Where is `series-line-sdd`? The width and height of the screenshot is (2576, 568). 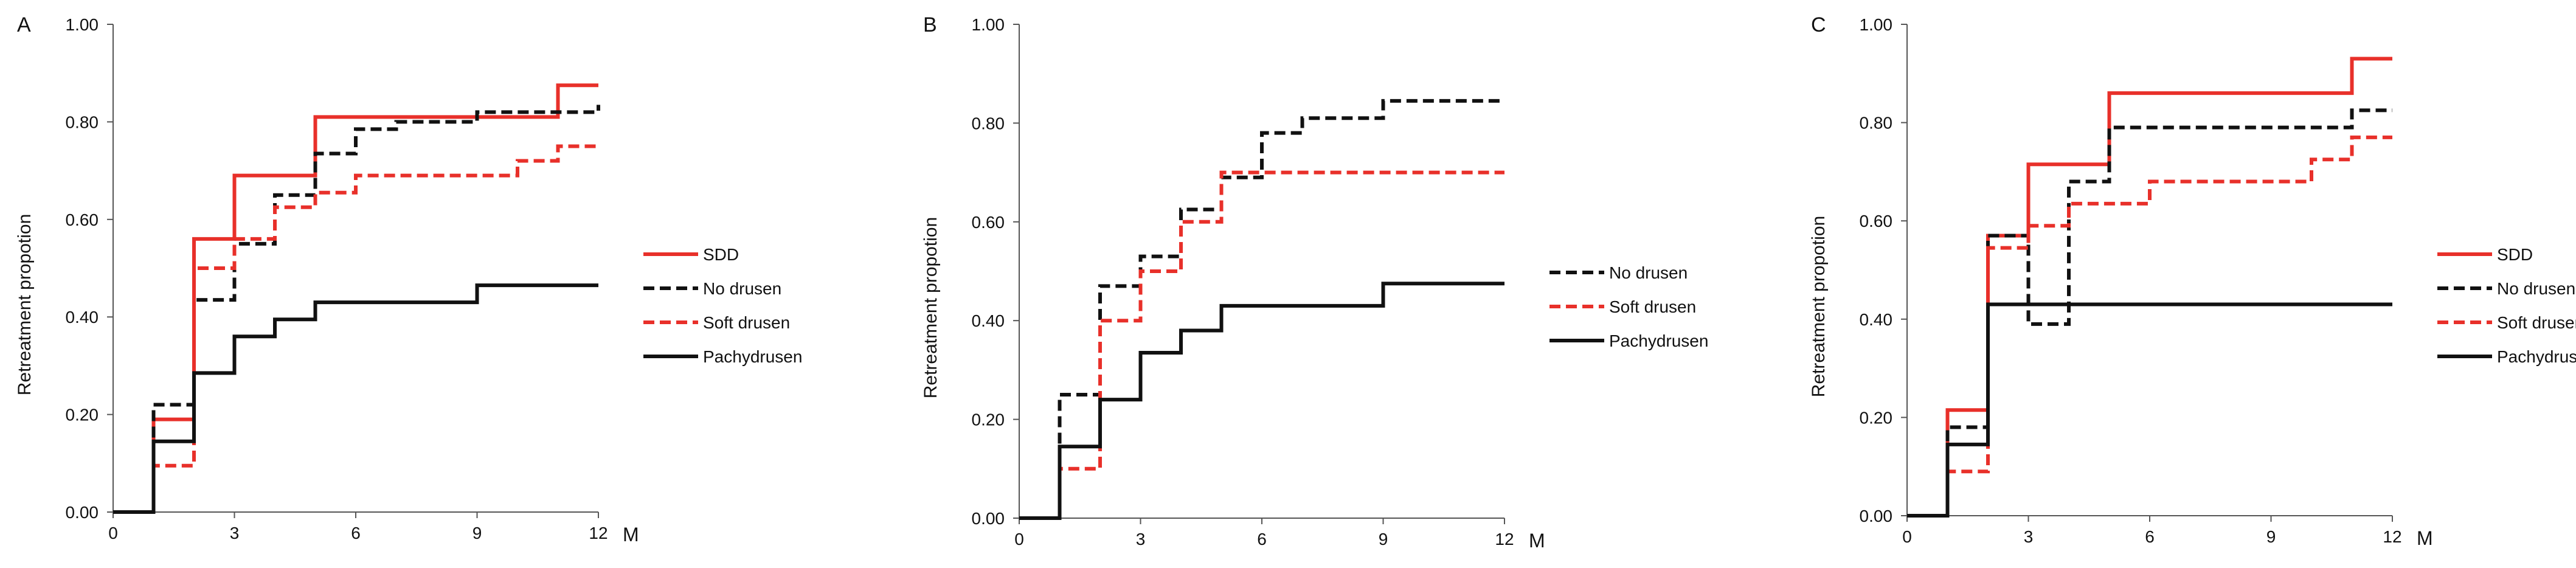 series-line-sdd is located at coordinates (355, 298).